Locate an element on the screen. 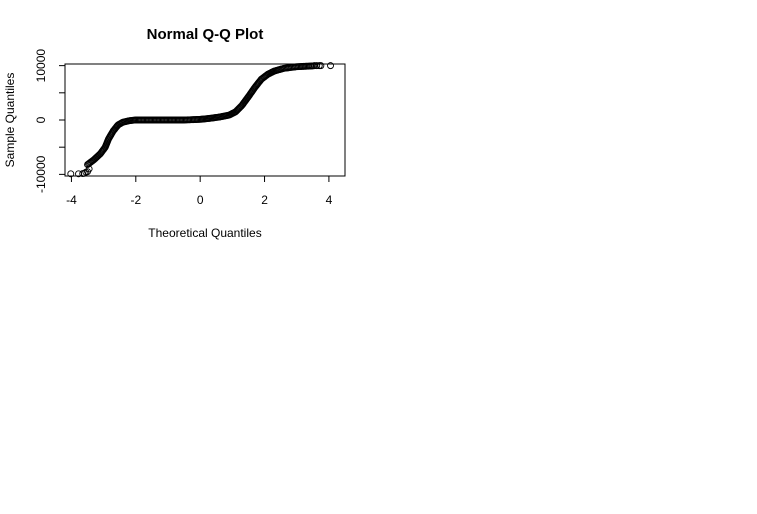 The height and width of the screenshot is (514, 757). chart-title: Normal Q-Q Plot is located at coordinates (205, 34).